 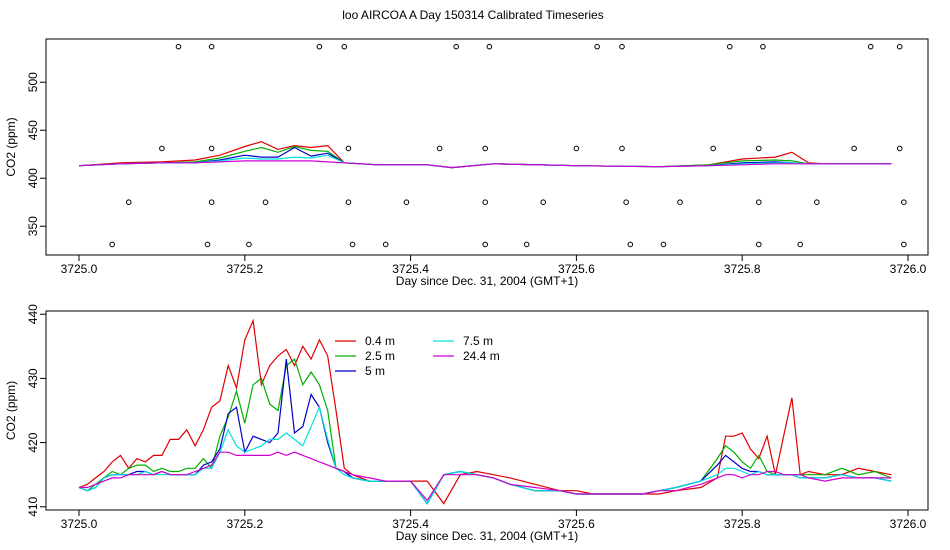 What do you see at coordinates (33, 506) in the screenshot?
I see `y-tick-label: 410` at bounding box center [33, 506].